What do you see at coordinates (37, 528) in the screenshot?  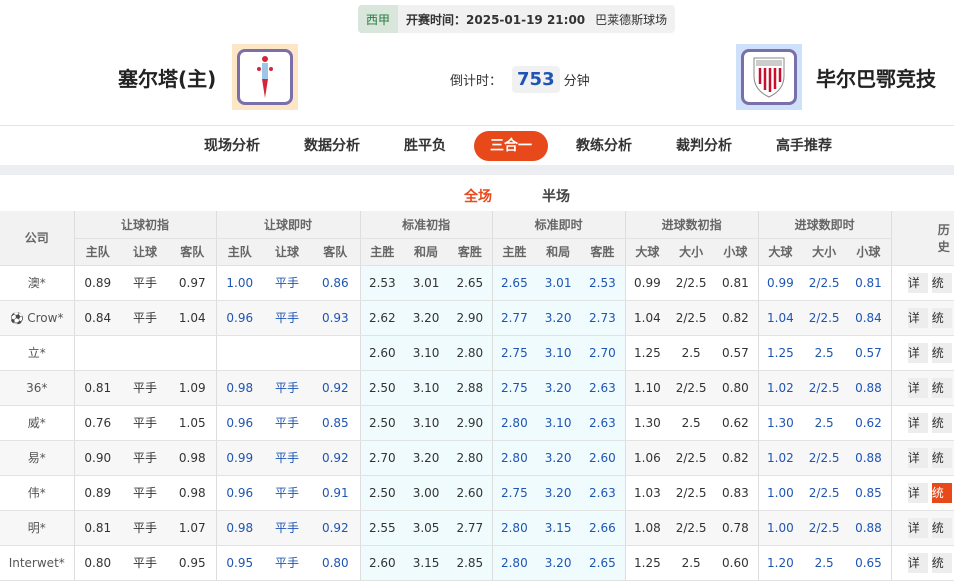 I see `company-cell: 明*` at bounding box center [37, 528].